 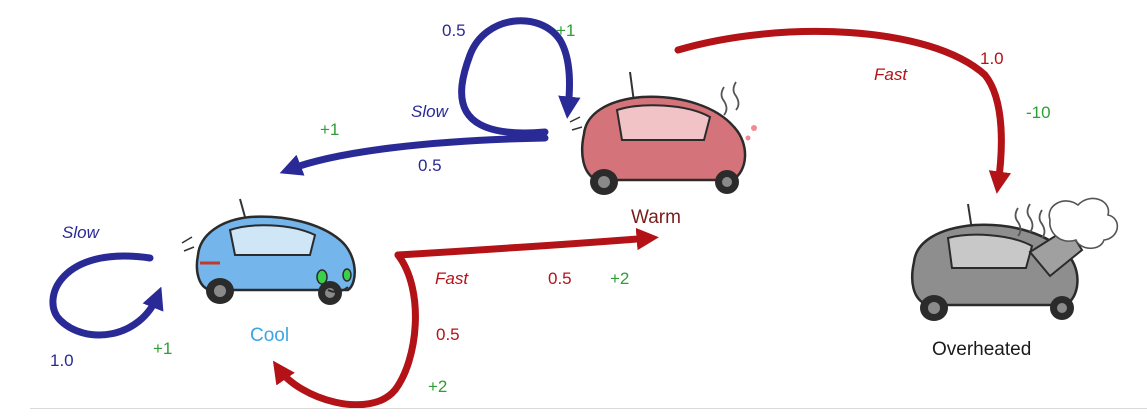 What do you see at coordinates (891, 74) in the screenshot?
I see `warm-to-overheated-action: Fast` at bounding box center [891, 74].